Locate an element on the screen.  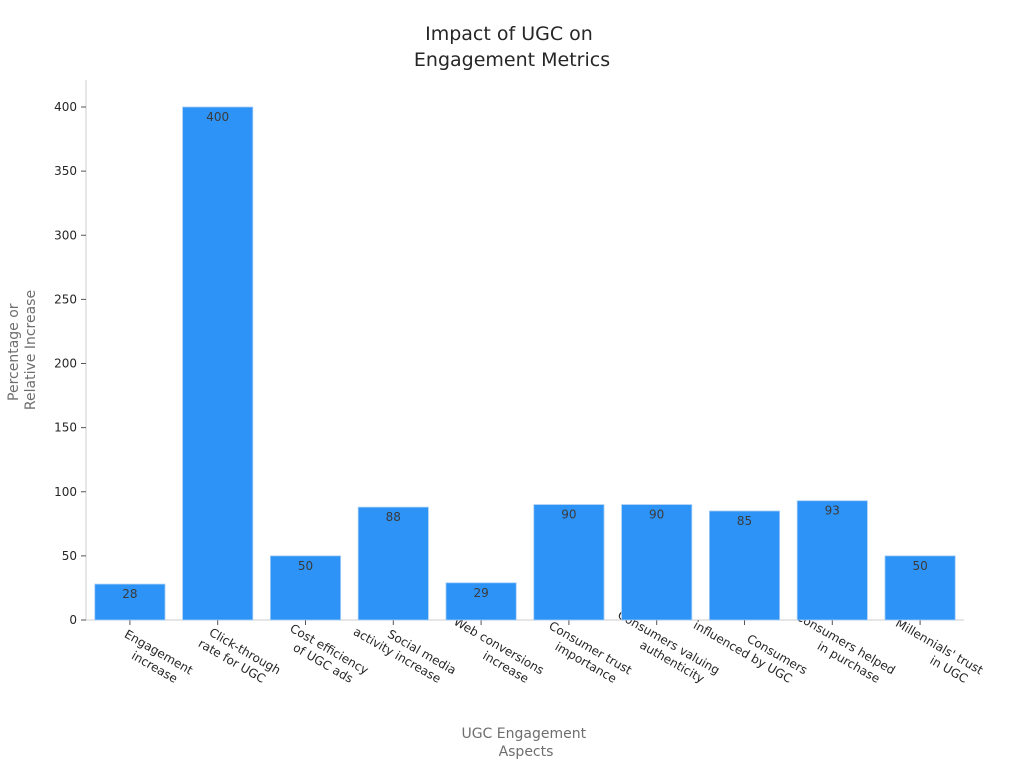
y-axis-label-line-1: Percentage or is located at coordinates (14, 352).